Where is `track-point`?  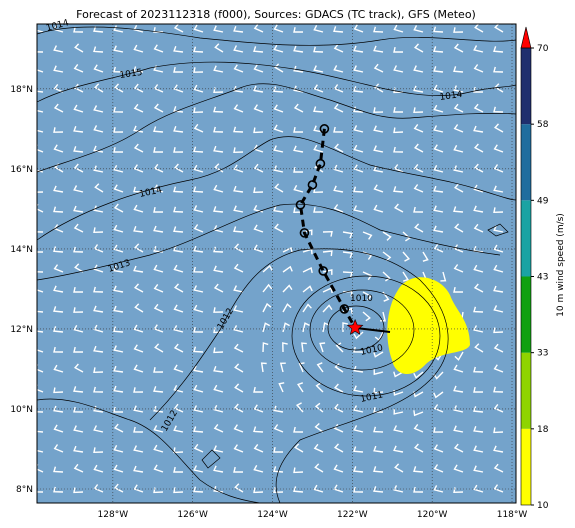
track-point is located at coordinates (320, 163).